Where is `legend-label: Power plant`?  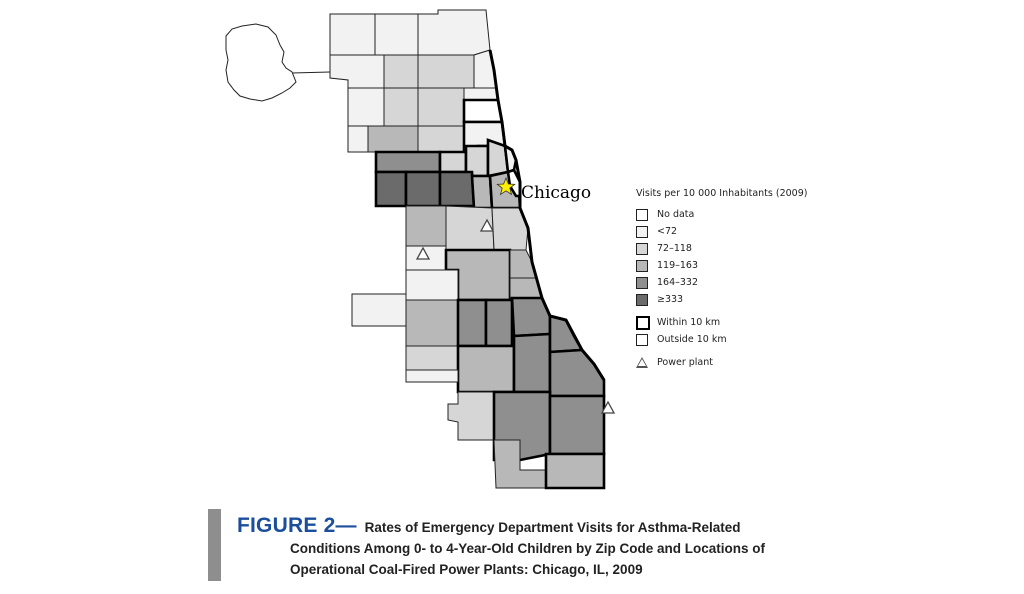 legend-label: Power plant is located at coordinates (685, 362).